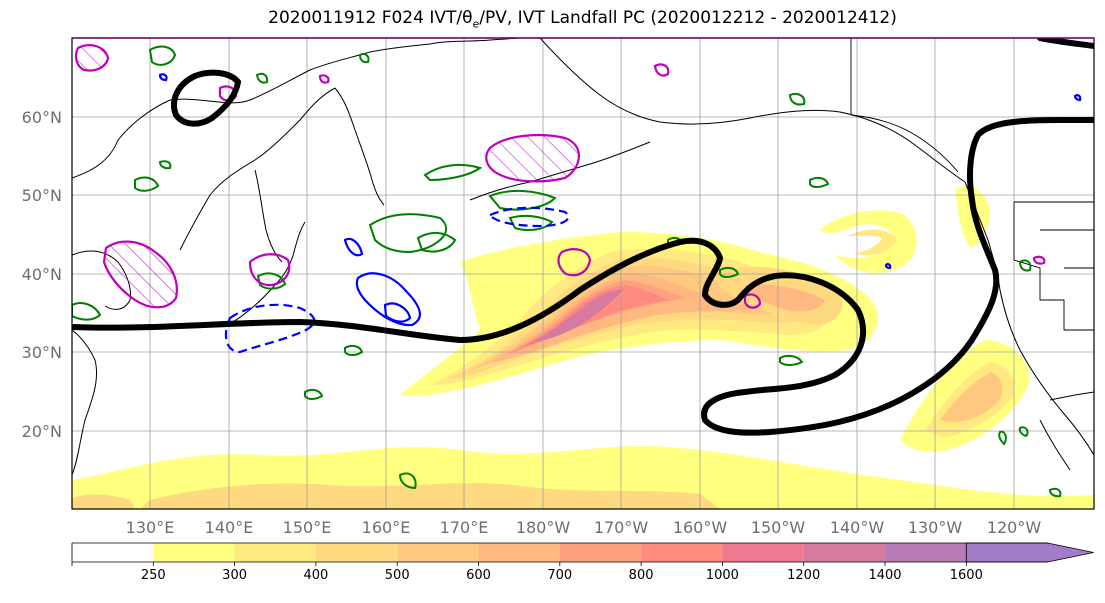 The height and width of the screenshot is (603, 1105). I want to click on colorbar: 250 300 400 500 600 700 800 1000 1200 1400 1600, so click(582, 562).